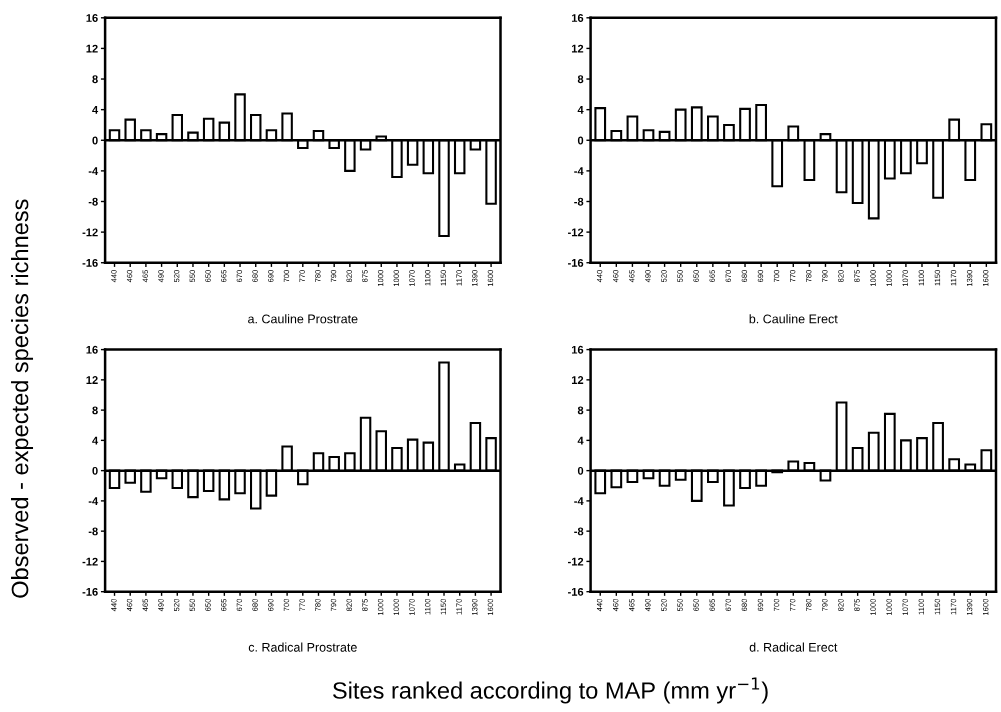  I want to click on text: b. Cauline Erect, so click(793, 319).